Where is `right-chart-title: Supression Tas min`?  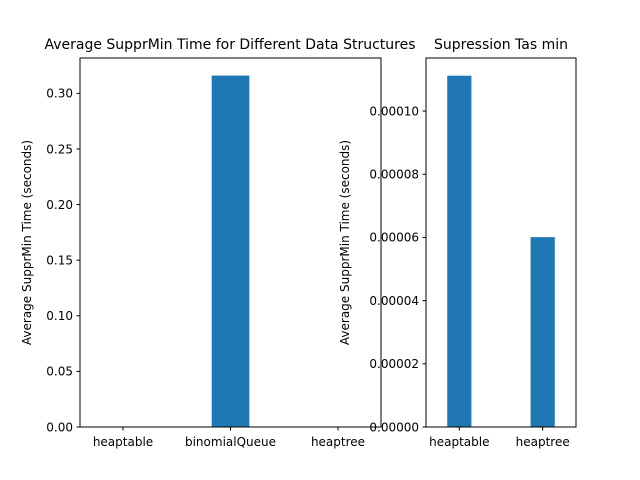 right-chart-title: Supression Tas min is located at coordinates (501, 45).